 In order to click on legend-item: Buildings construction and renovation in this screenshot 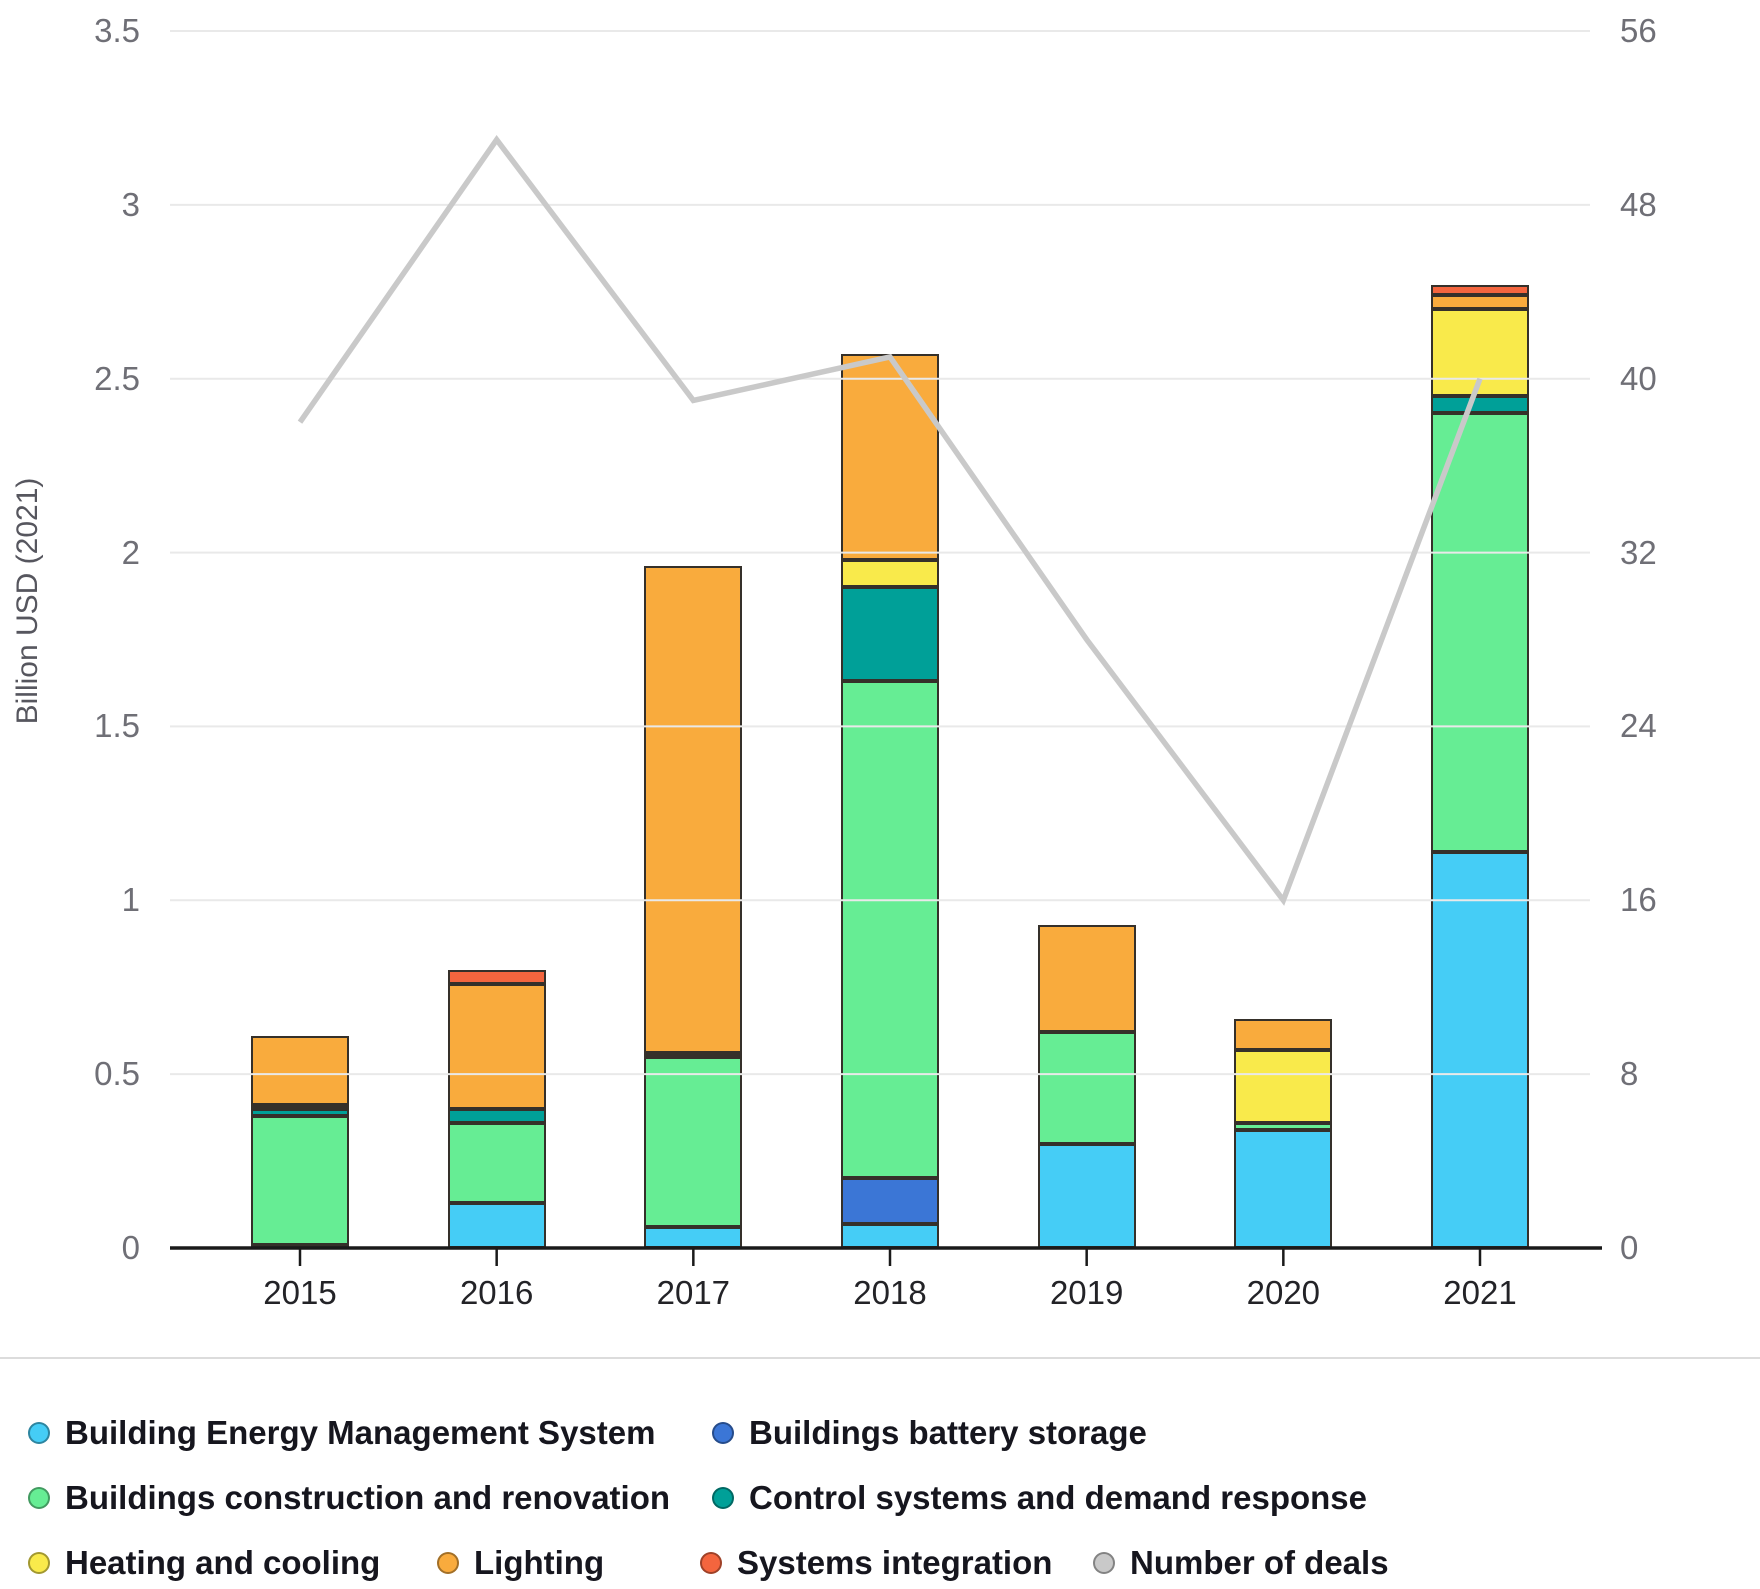, I will do `click(349, 1498)`.